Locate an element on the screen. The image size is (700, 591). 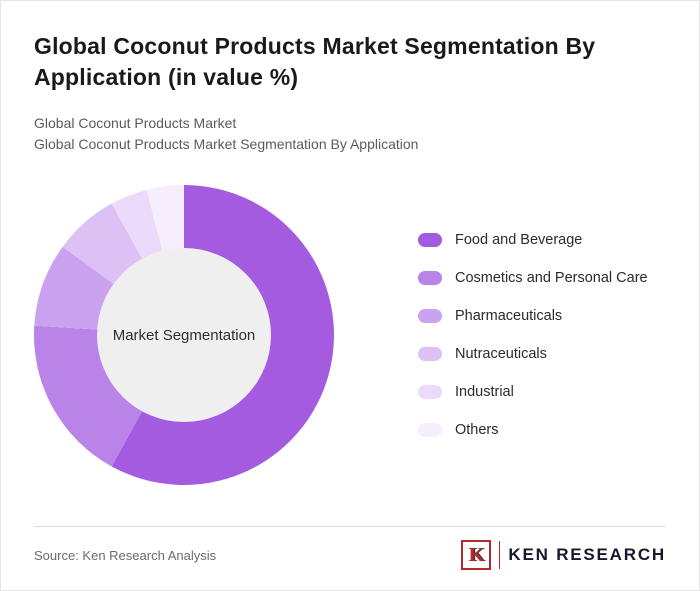
ken-research-logo: K KEN RESEARCH is located at coordinates (563, 555).